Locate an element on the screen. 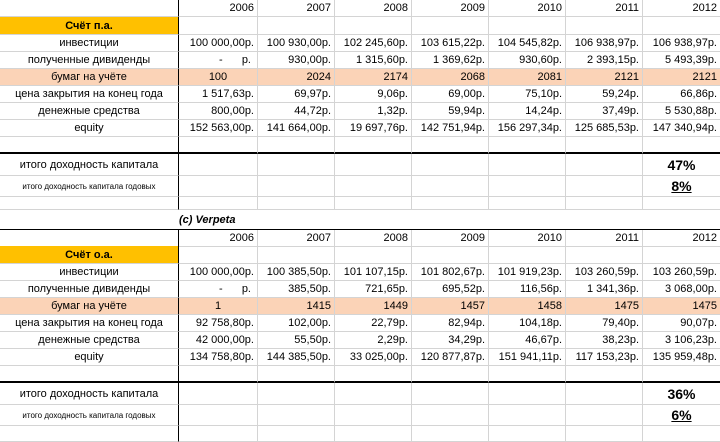 This screenshot has width=720, height=442. value-cell: 144 385,50р. is located at coordinates (296, 357).